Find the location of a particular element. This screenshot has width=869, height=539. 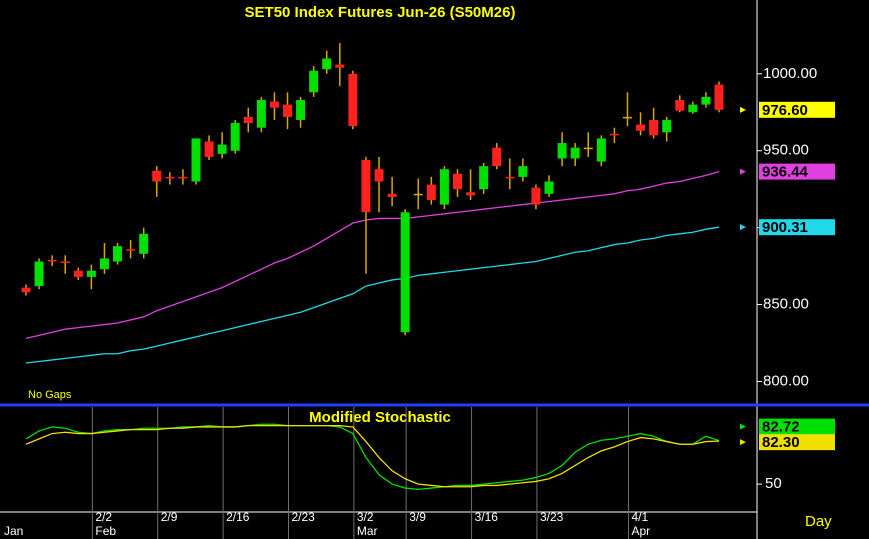

x-tick-label: 2/23 is located at coordinates (304, 517).